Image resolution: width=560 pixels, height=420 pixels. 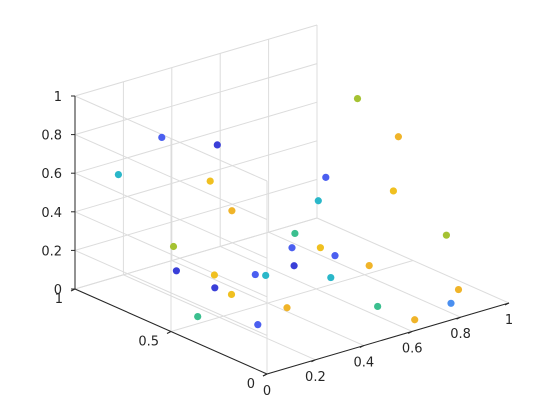 What do you see at coordinates (148, 342) in the screenshot?
I see `y-tick-label: 0.5` at bounding box center [148, 342].